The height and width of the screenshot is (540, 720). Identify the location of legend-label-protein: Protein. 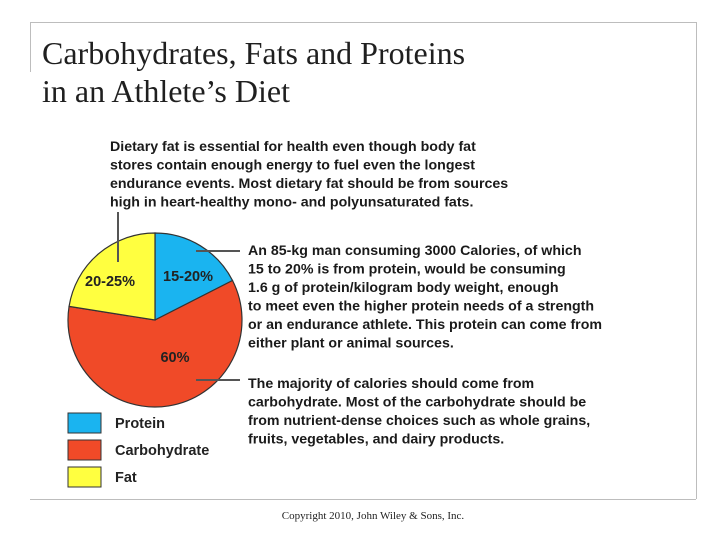
(140, 424).